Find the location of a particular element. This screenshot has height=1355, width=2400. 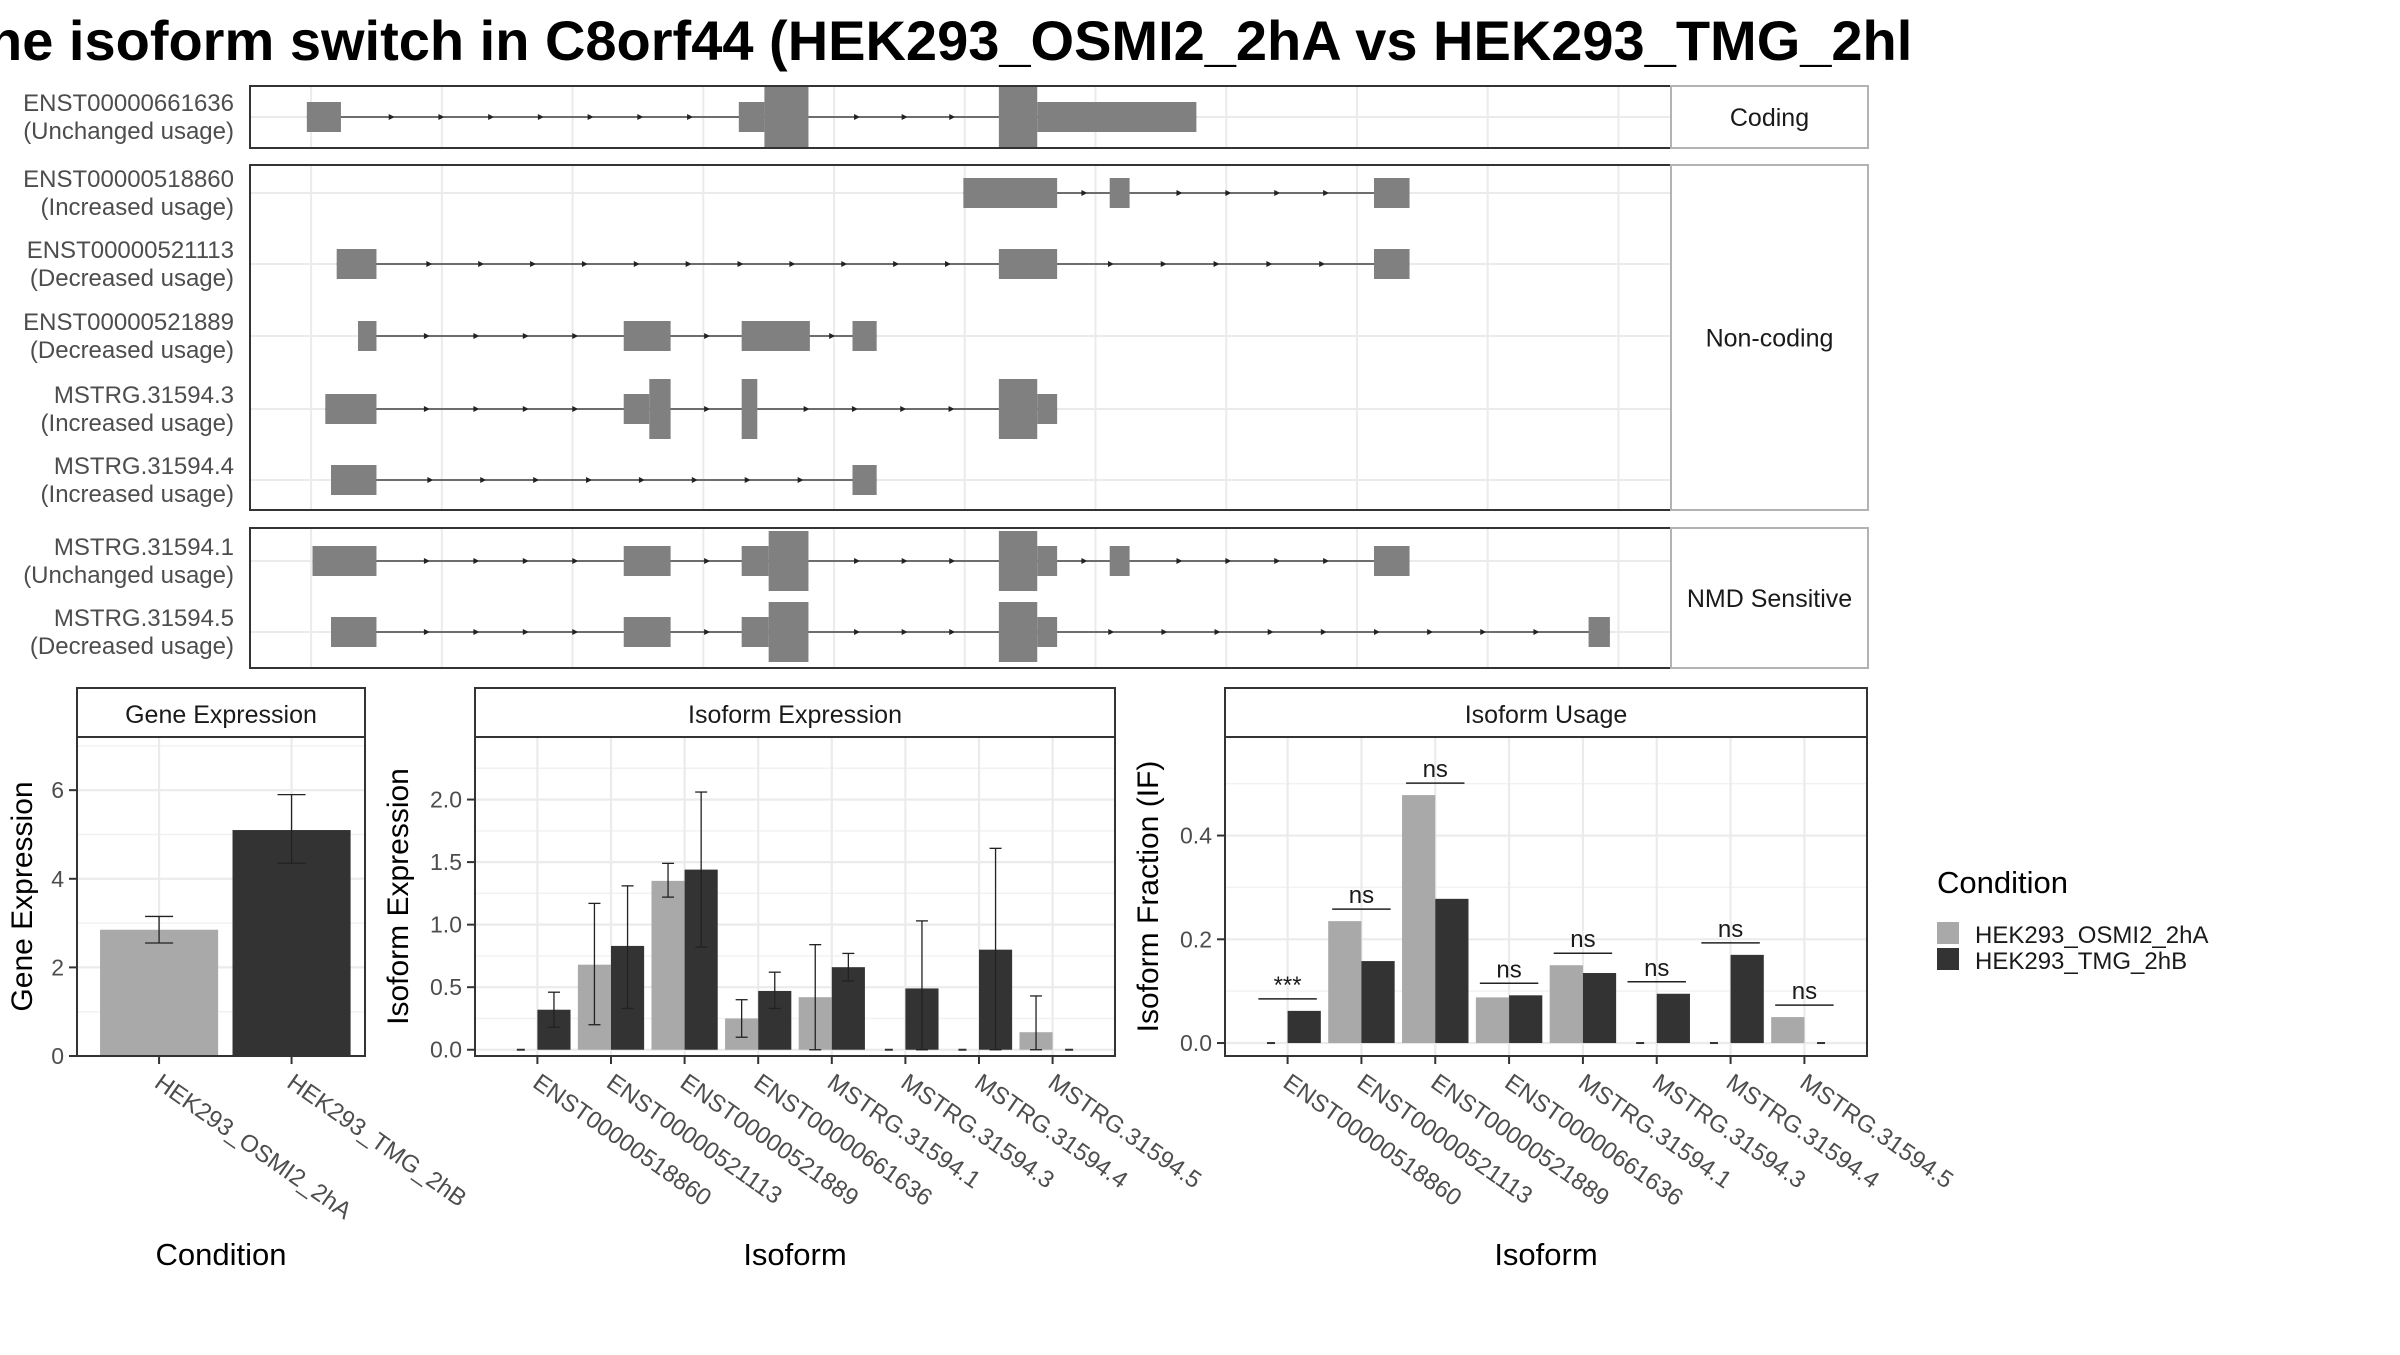

transcript-track: MSTRG.31594.3(Increased usage) is located at coordinates (549, 409).